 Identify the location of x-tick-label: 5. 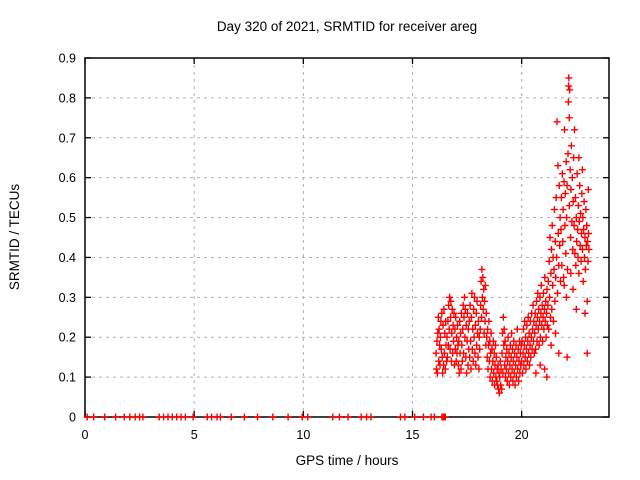
(194, 435).